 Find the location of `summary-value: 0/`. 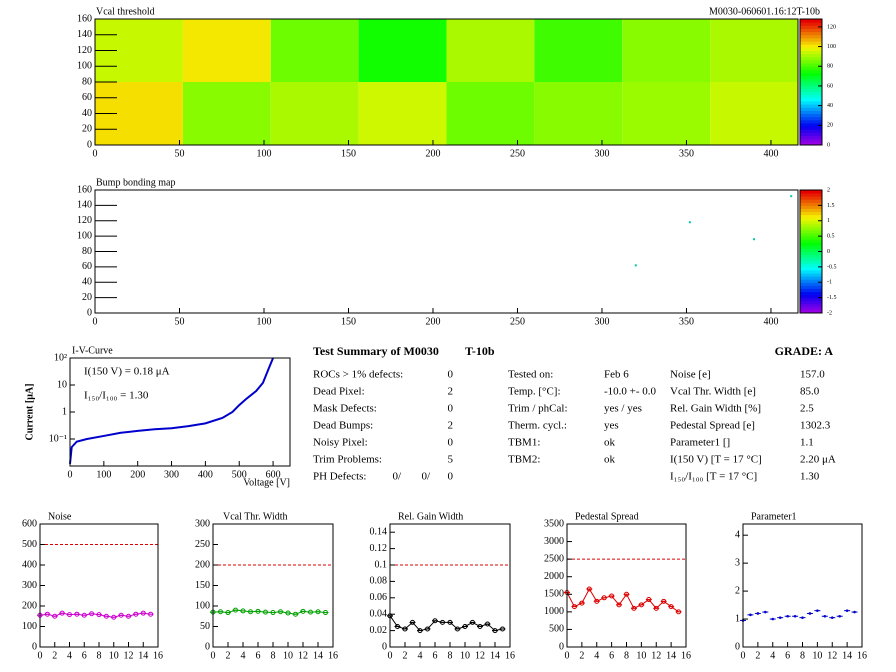

summary-value: 0/ is located at coordinates (397, 477).